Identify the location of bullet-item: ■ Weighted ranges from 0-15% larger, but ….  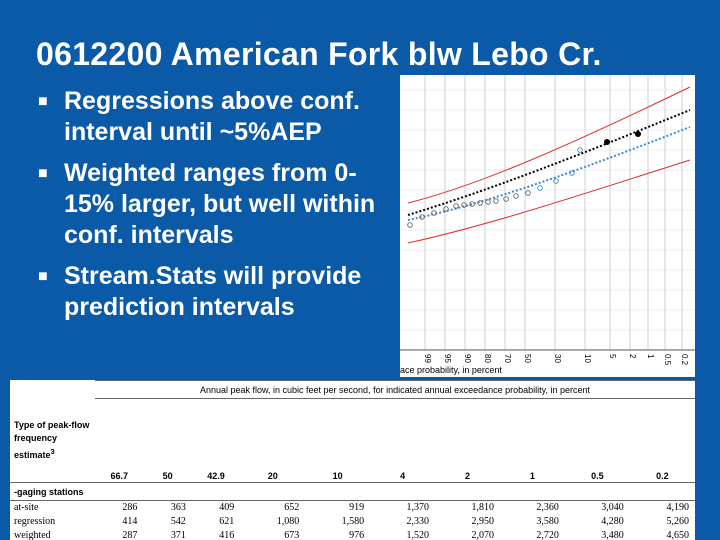
(218, 204).